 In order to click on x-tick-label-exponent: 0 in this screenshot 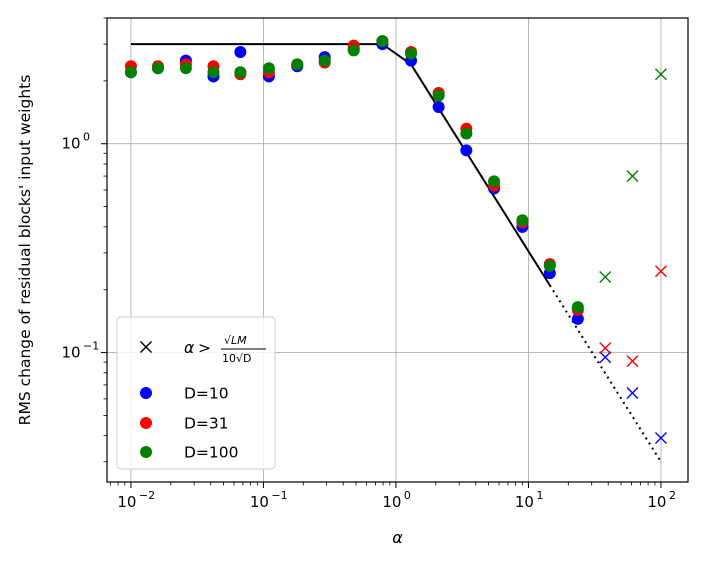, I will do `click(407, 495)`.